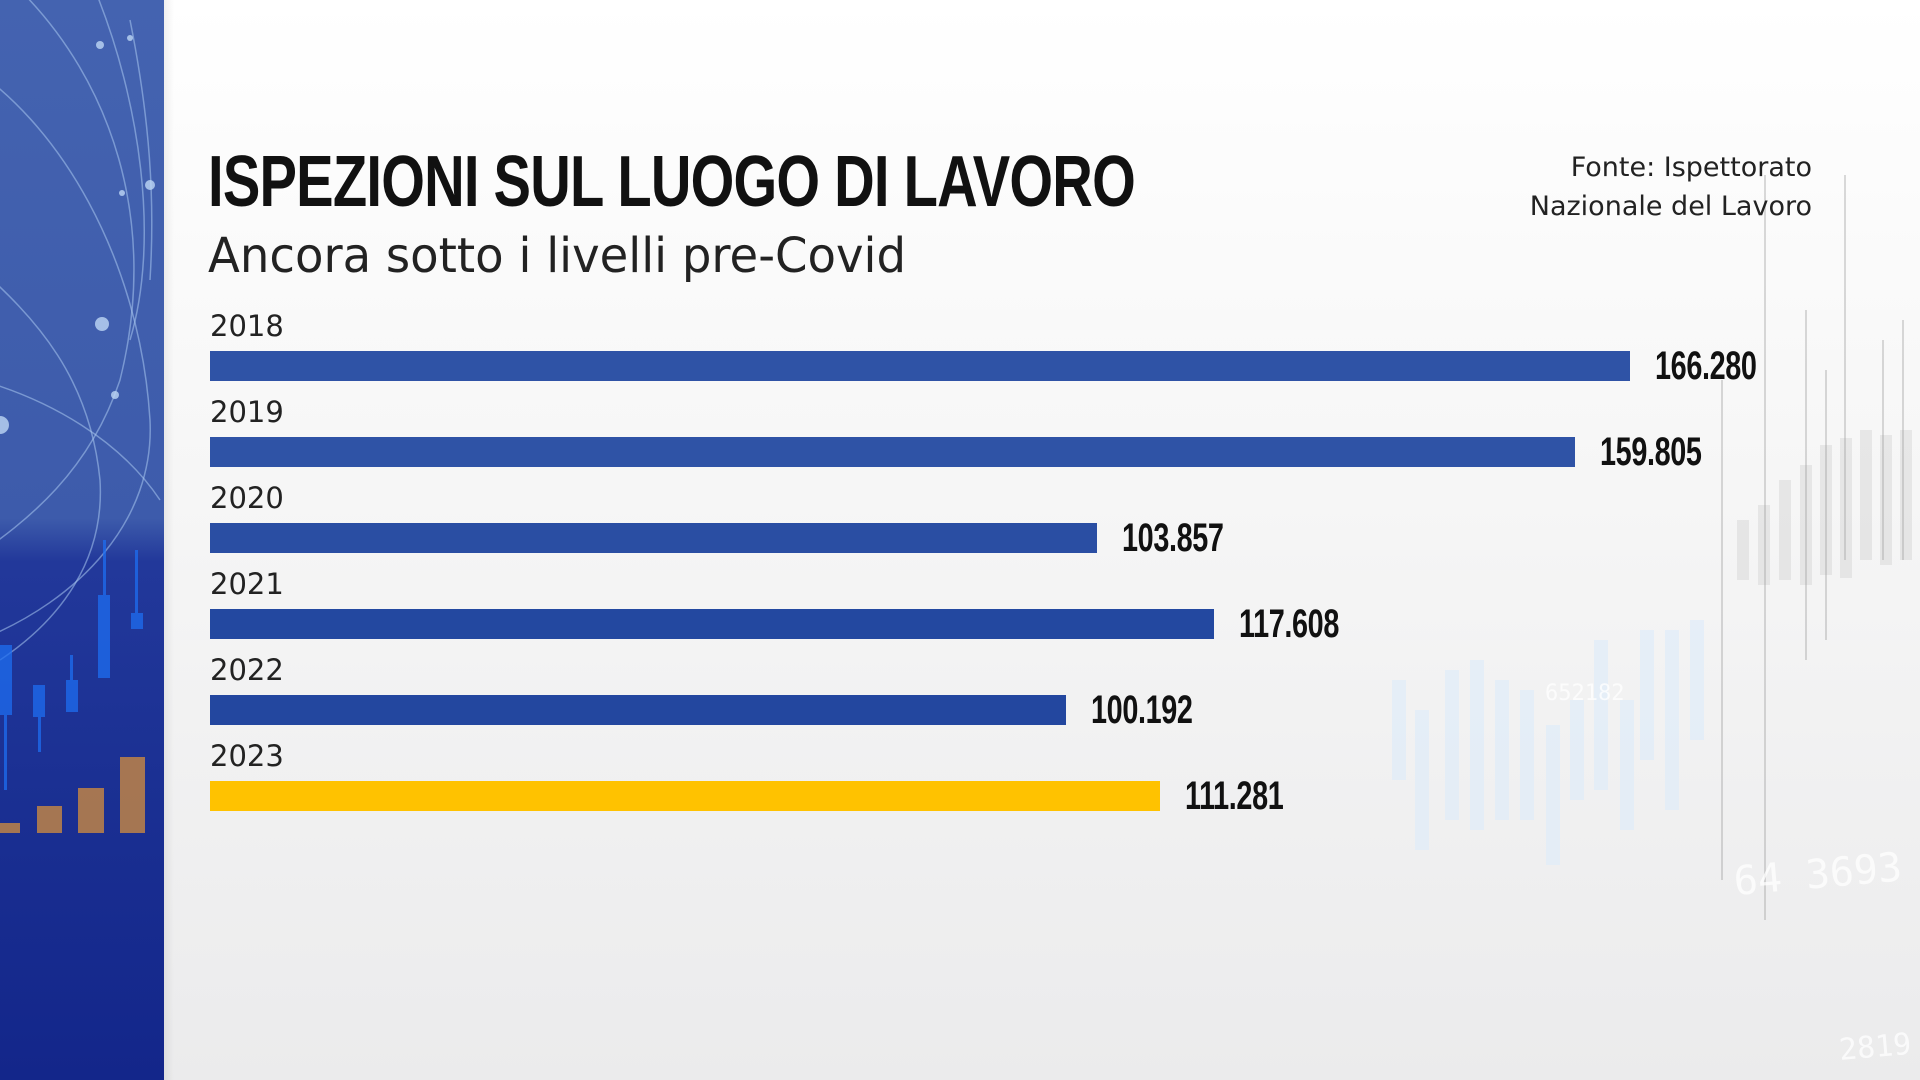 The image size is (1920, 1080). Describe the element at coordinates (1818, 874) in the screenshot. I see `svg-text: 64 3693` at that location.